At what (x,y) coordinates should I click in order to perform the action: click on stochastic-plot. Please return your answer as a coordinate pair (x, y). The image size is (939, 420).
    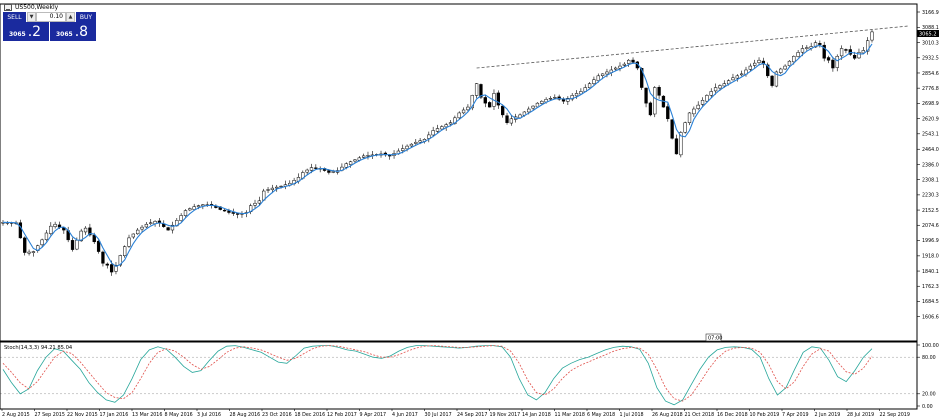
    Looking at the image, I should click on (458, 375).